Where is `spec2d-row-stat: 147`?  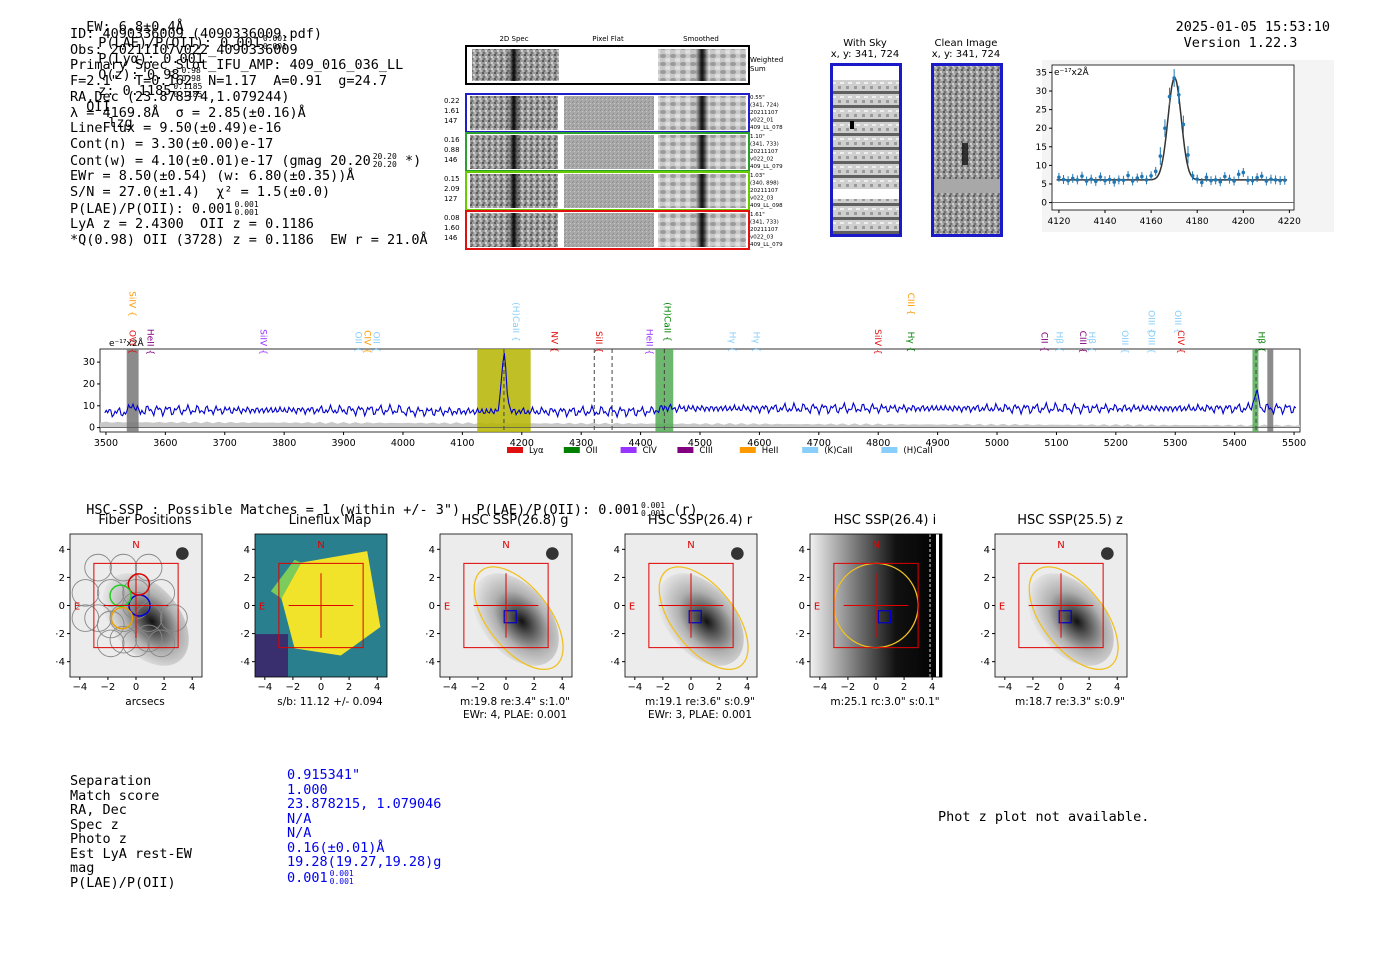 spec2d-row-stat: 147 is located at coordinates (450, 121).